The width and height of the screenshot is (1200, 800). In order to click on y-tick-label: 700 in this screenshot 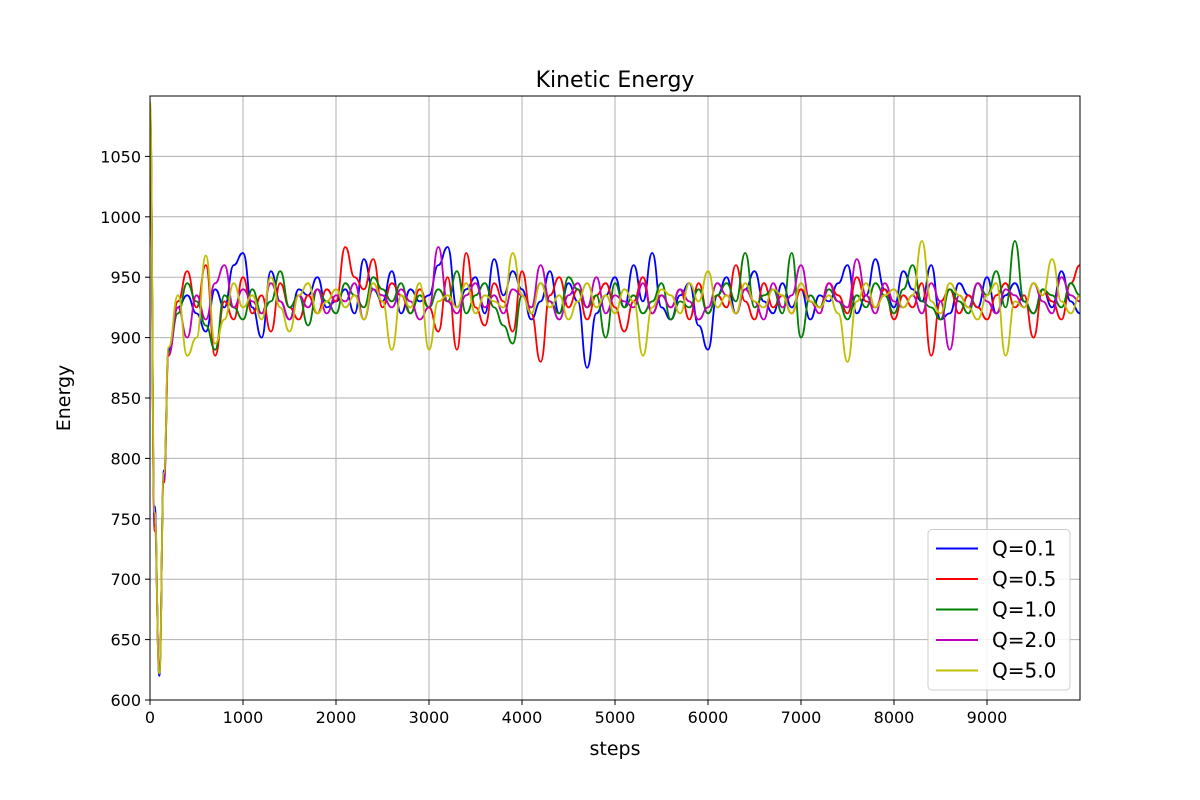, I will do `click(125, 579)`.